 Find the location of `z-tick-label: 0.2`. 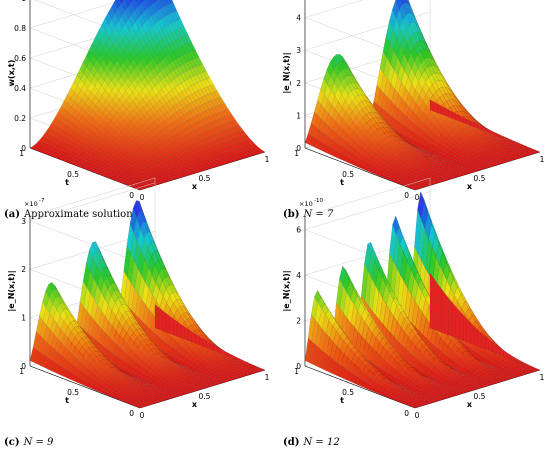

z-tick-label: 0.2 is located at coordinates (20, 118).